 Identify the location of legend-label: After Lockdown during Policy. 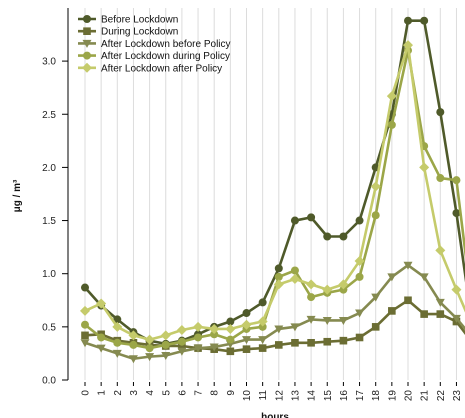
(165, 56).